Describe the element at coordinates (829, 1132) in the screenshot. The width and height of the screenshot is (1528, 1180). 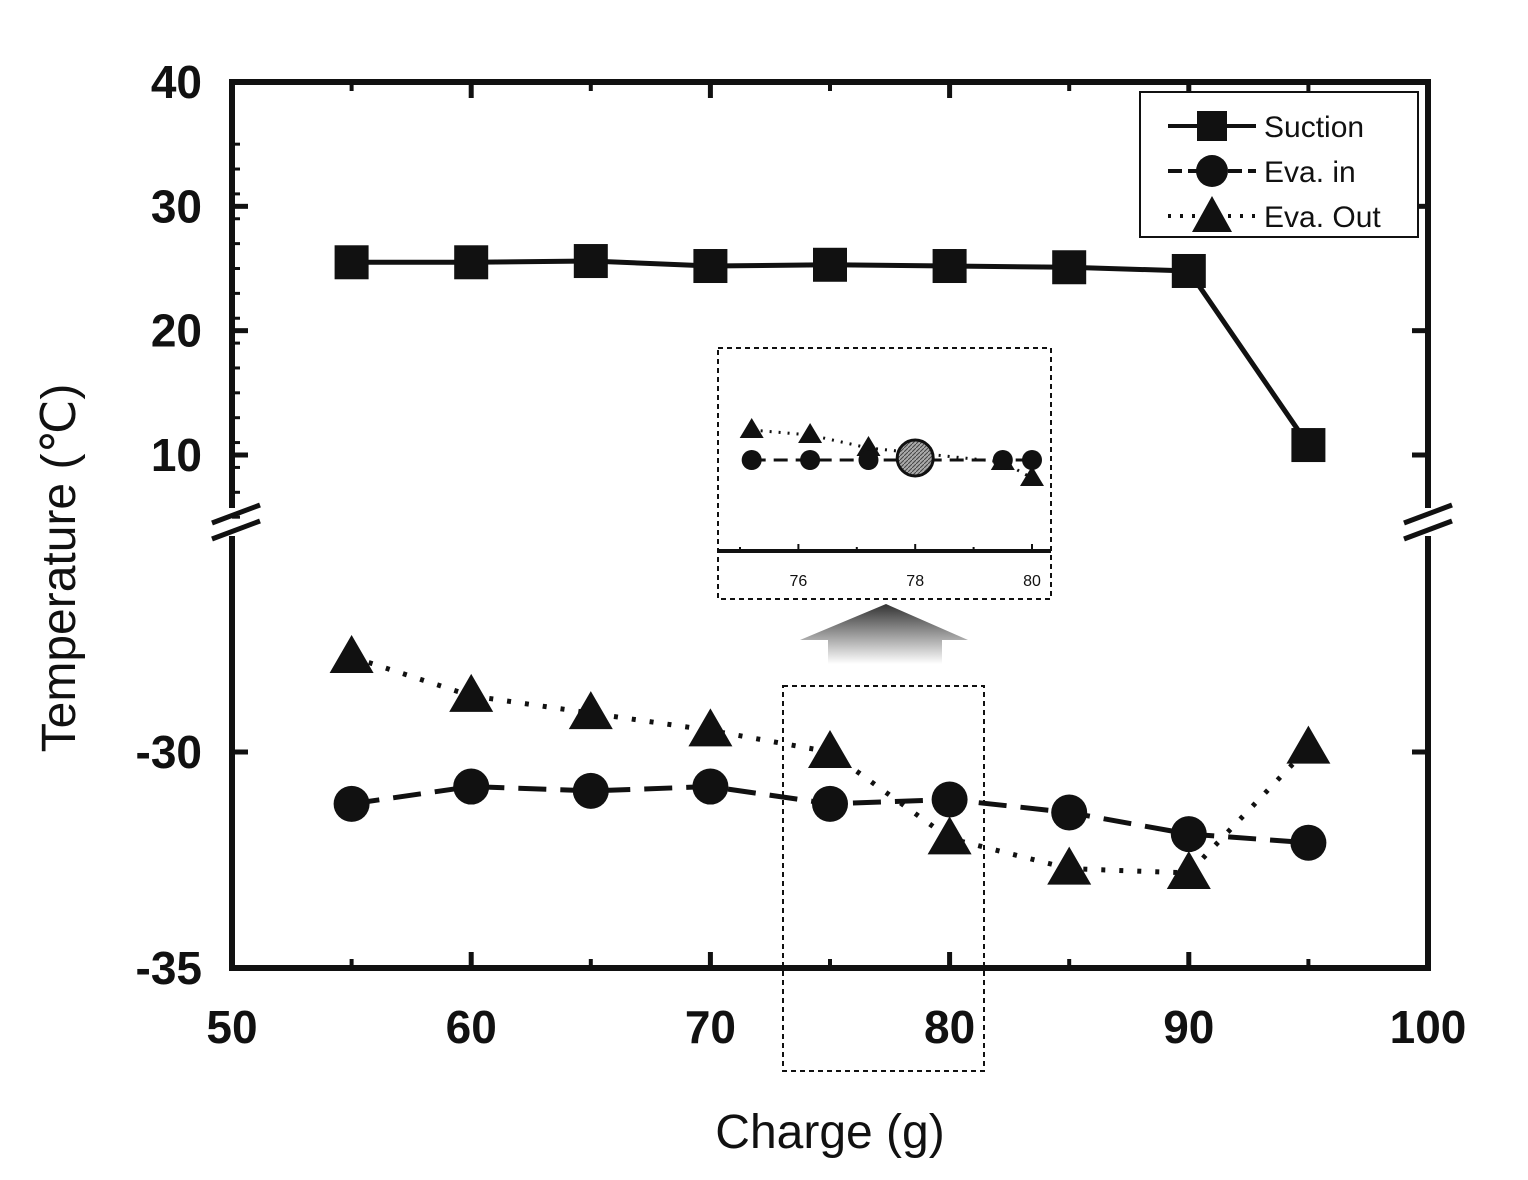
I see `x-axis-title: Charge (g)` at that location.